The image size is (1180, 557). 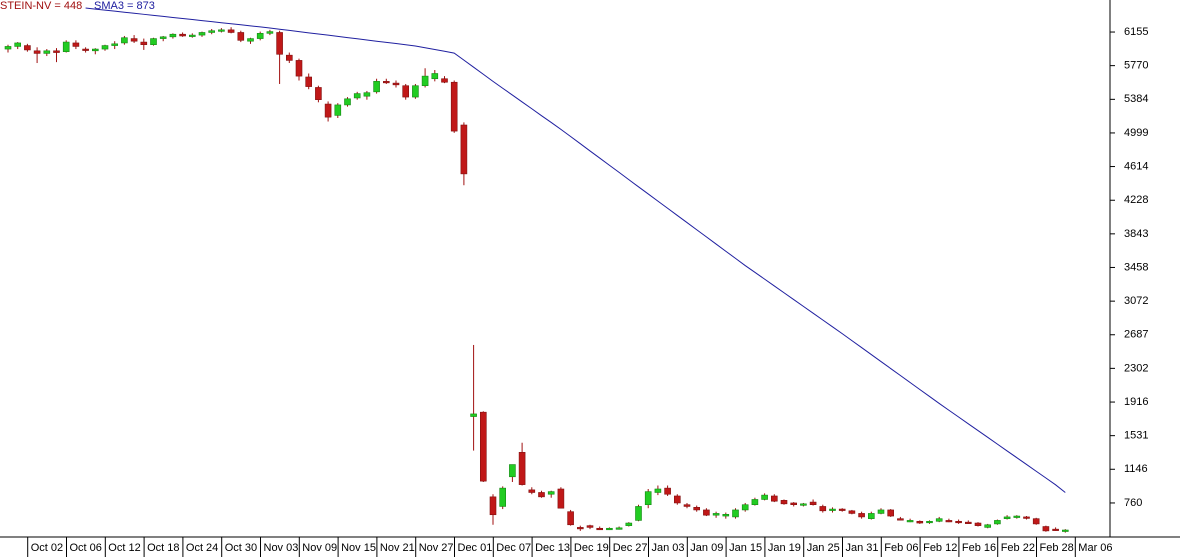 What do you see at coordinates (1136, 436) in the screenshot?
I see `y-tick-label: 1531` at bounding box center [1136, 436].